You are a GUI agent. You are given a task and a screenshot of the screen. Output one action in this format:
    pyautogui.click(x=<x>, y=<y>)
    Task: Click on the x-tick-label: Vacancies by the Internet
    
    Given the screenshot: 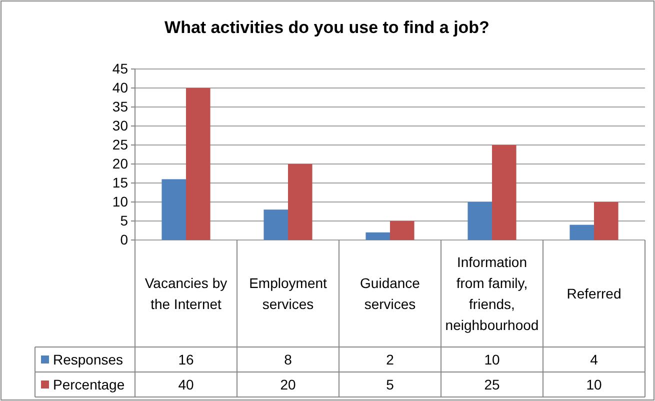 What is the action you would take?
    pyautogui.click(x=186, y=293)
    